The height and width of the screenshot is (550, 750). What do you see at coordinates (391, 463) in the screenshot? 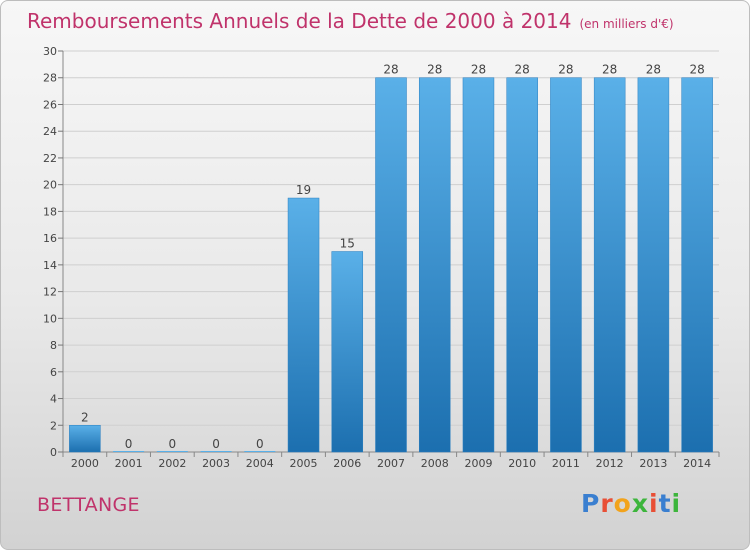
I see `x-tick-label: 2007` at bounding box center [391, 463].